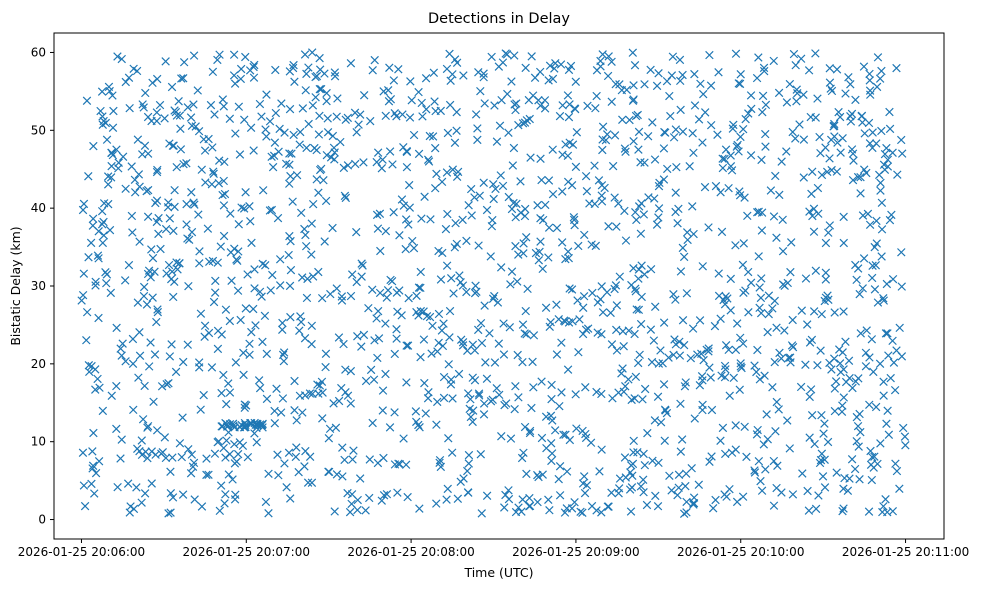 The image size is (984, 590). I want to click on x-tick-label: 2026-01-25 20:10:00, so click(740, 552).